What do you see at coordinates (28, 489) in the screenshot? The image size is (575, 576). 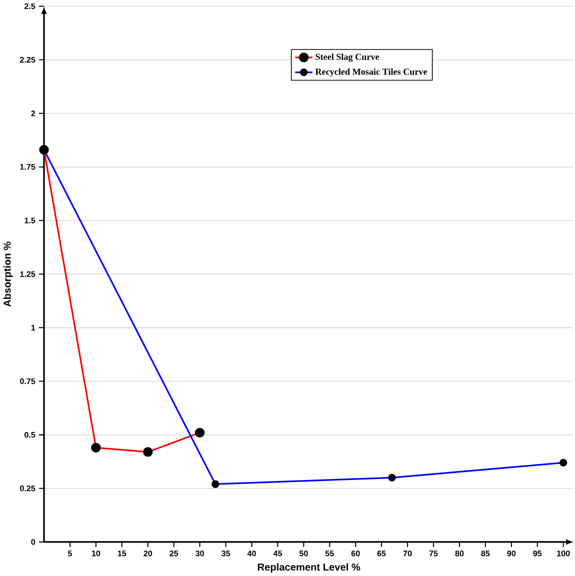 I see `y-tick-label: 0.25` at bounding box center [28, 489].